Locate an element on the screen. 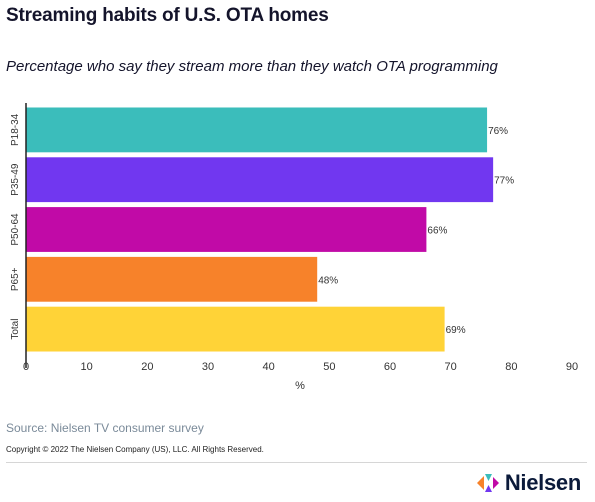  x-tick-label: 50 is located at coordinates (329, 367).